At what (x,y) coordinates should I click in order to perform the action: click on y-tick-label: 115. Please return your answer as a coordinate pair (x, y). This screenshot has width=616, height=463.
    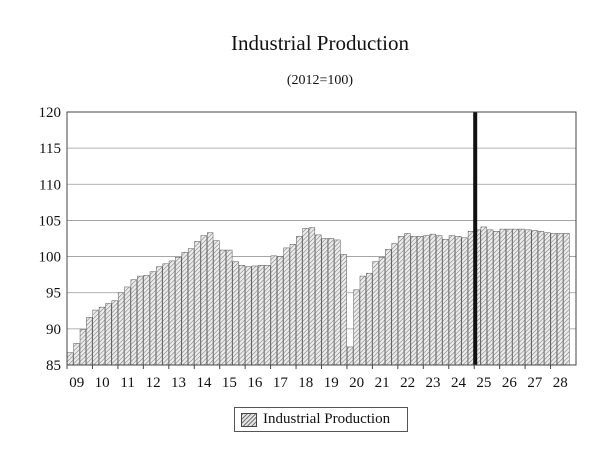
    Looking at the image, I should click on (50, 149).